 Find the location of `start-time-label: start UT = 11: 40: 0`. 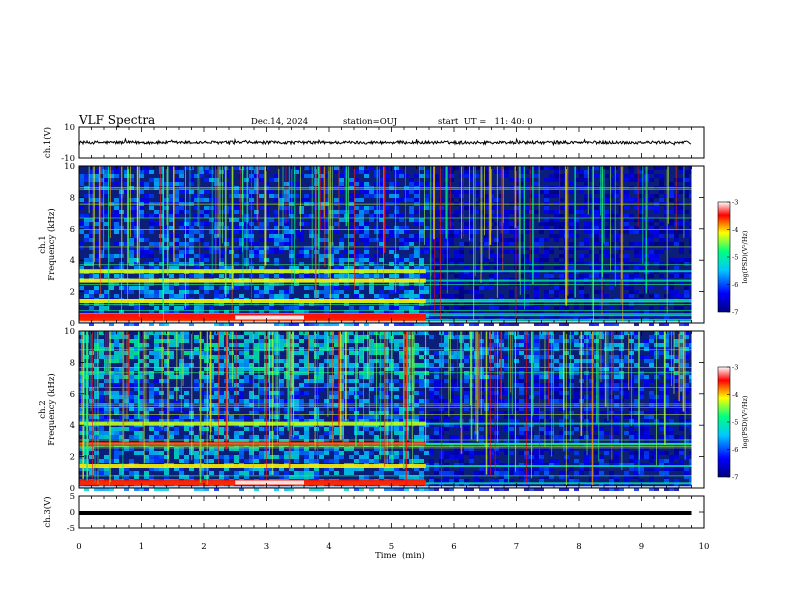

start-time-label: start UT = 11: 40: 0 is located at coordinates (485, 122).